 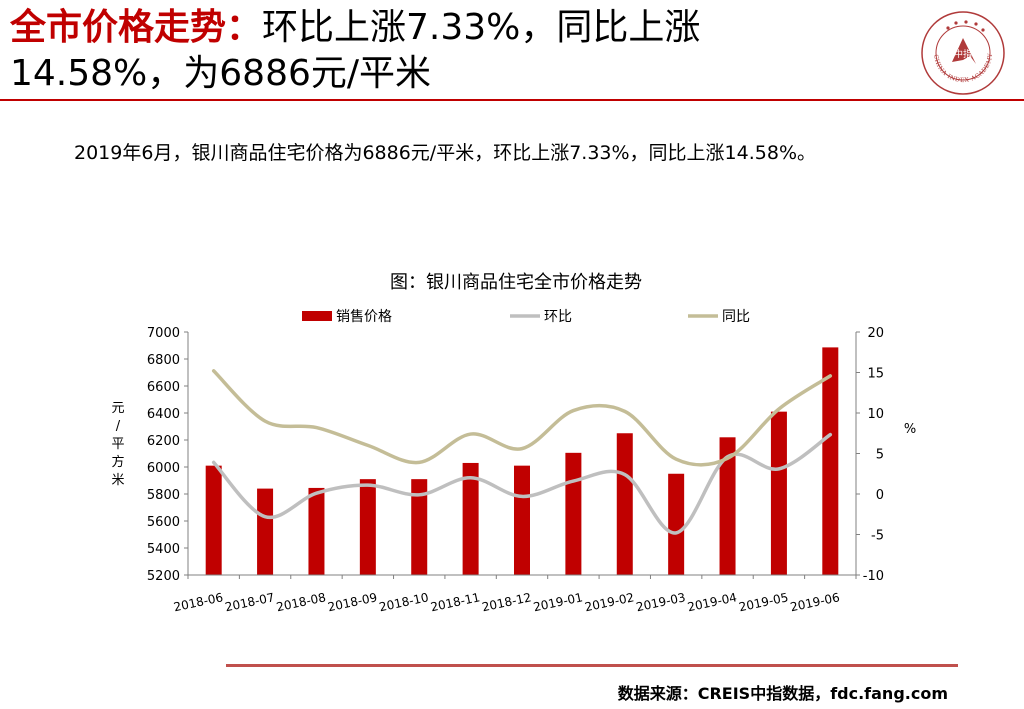 I want to click on left-axis-tick-label: 6400, so click(x=163, y=414).